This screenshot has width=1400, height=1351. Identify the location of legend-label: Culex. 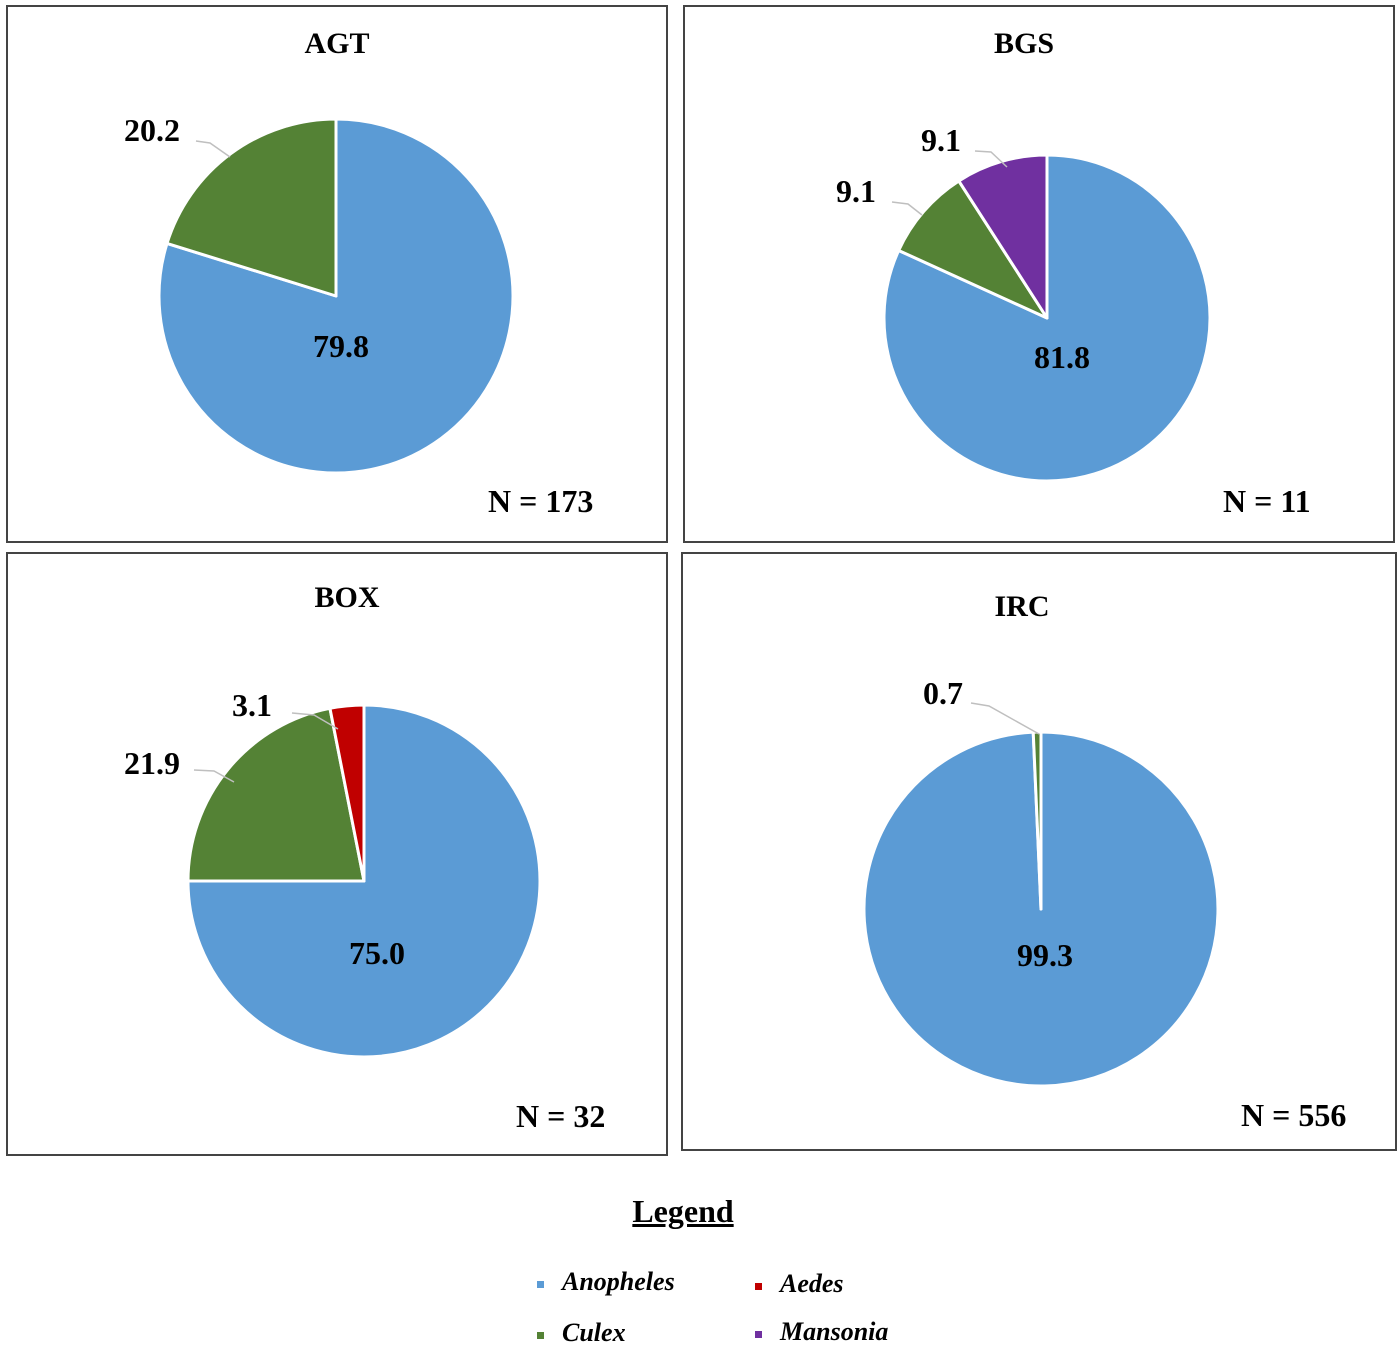
(594, 1332).